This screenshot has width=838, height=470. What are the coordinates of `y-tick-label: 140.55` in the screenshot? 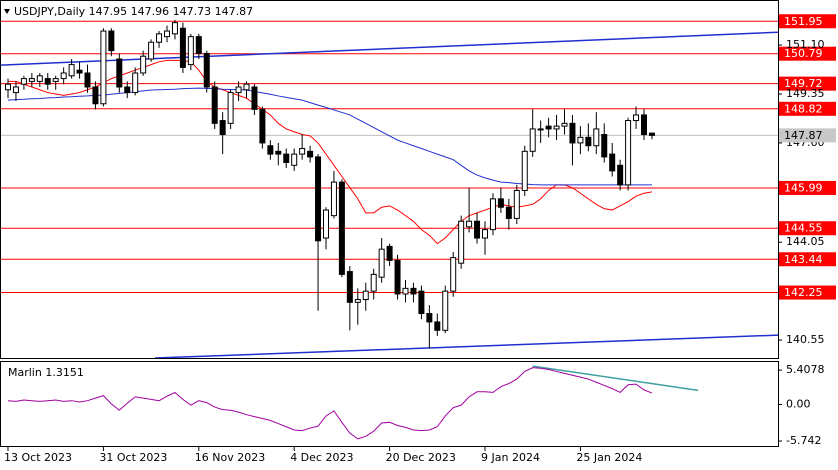 It's located at (805, 339).